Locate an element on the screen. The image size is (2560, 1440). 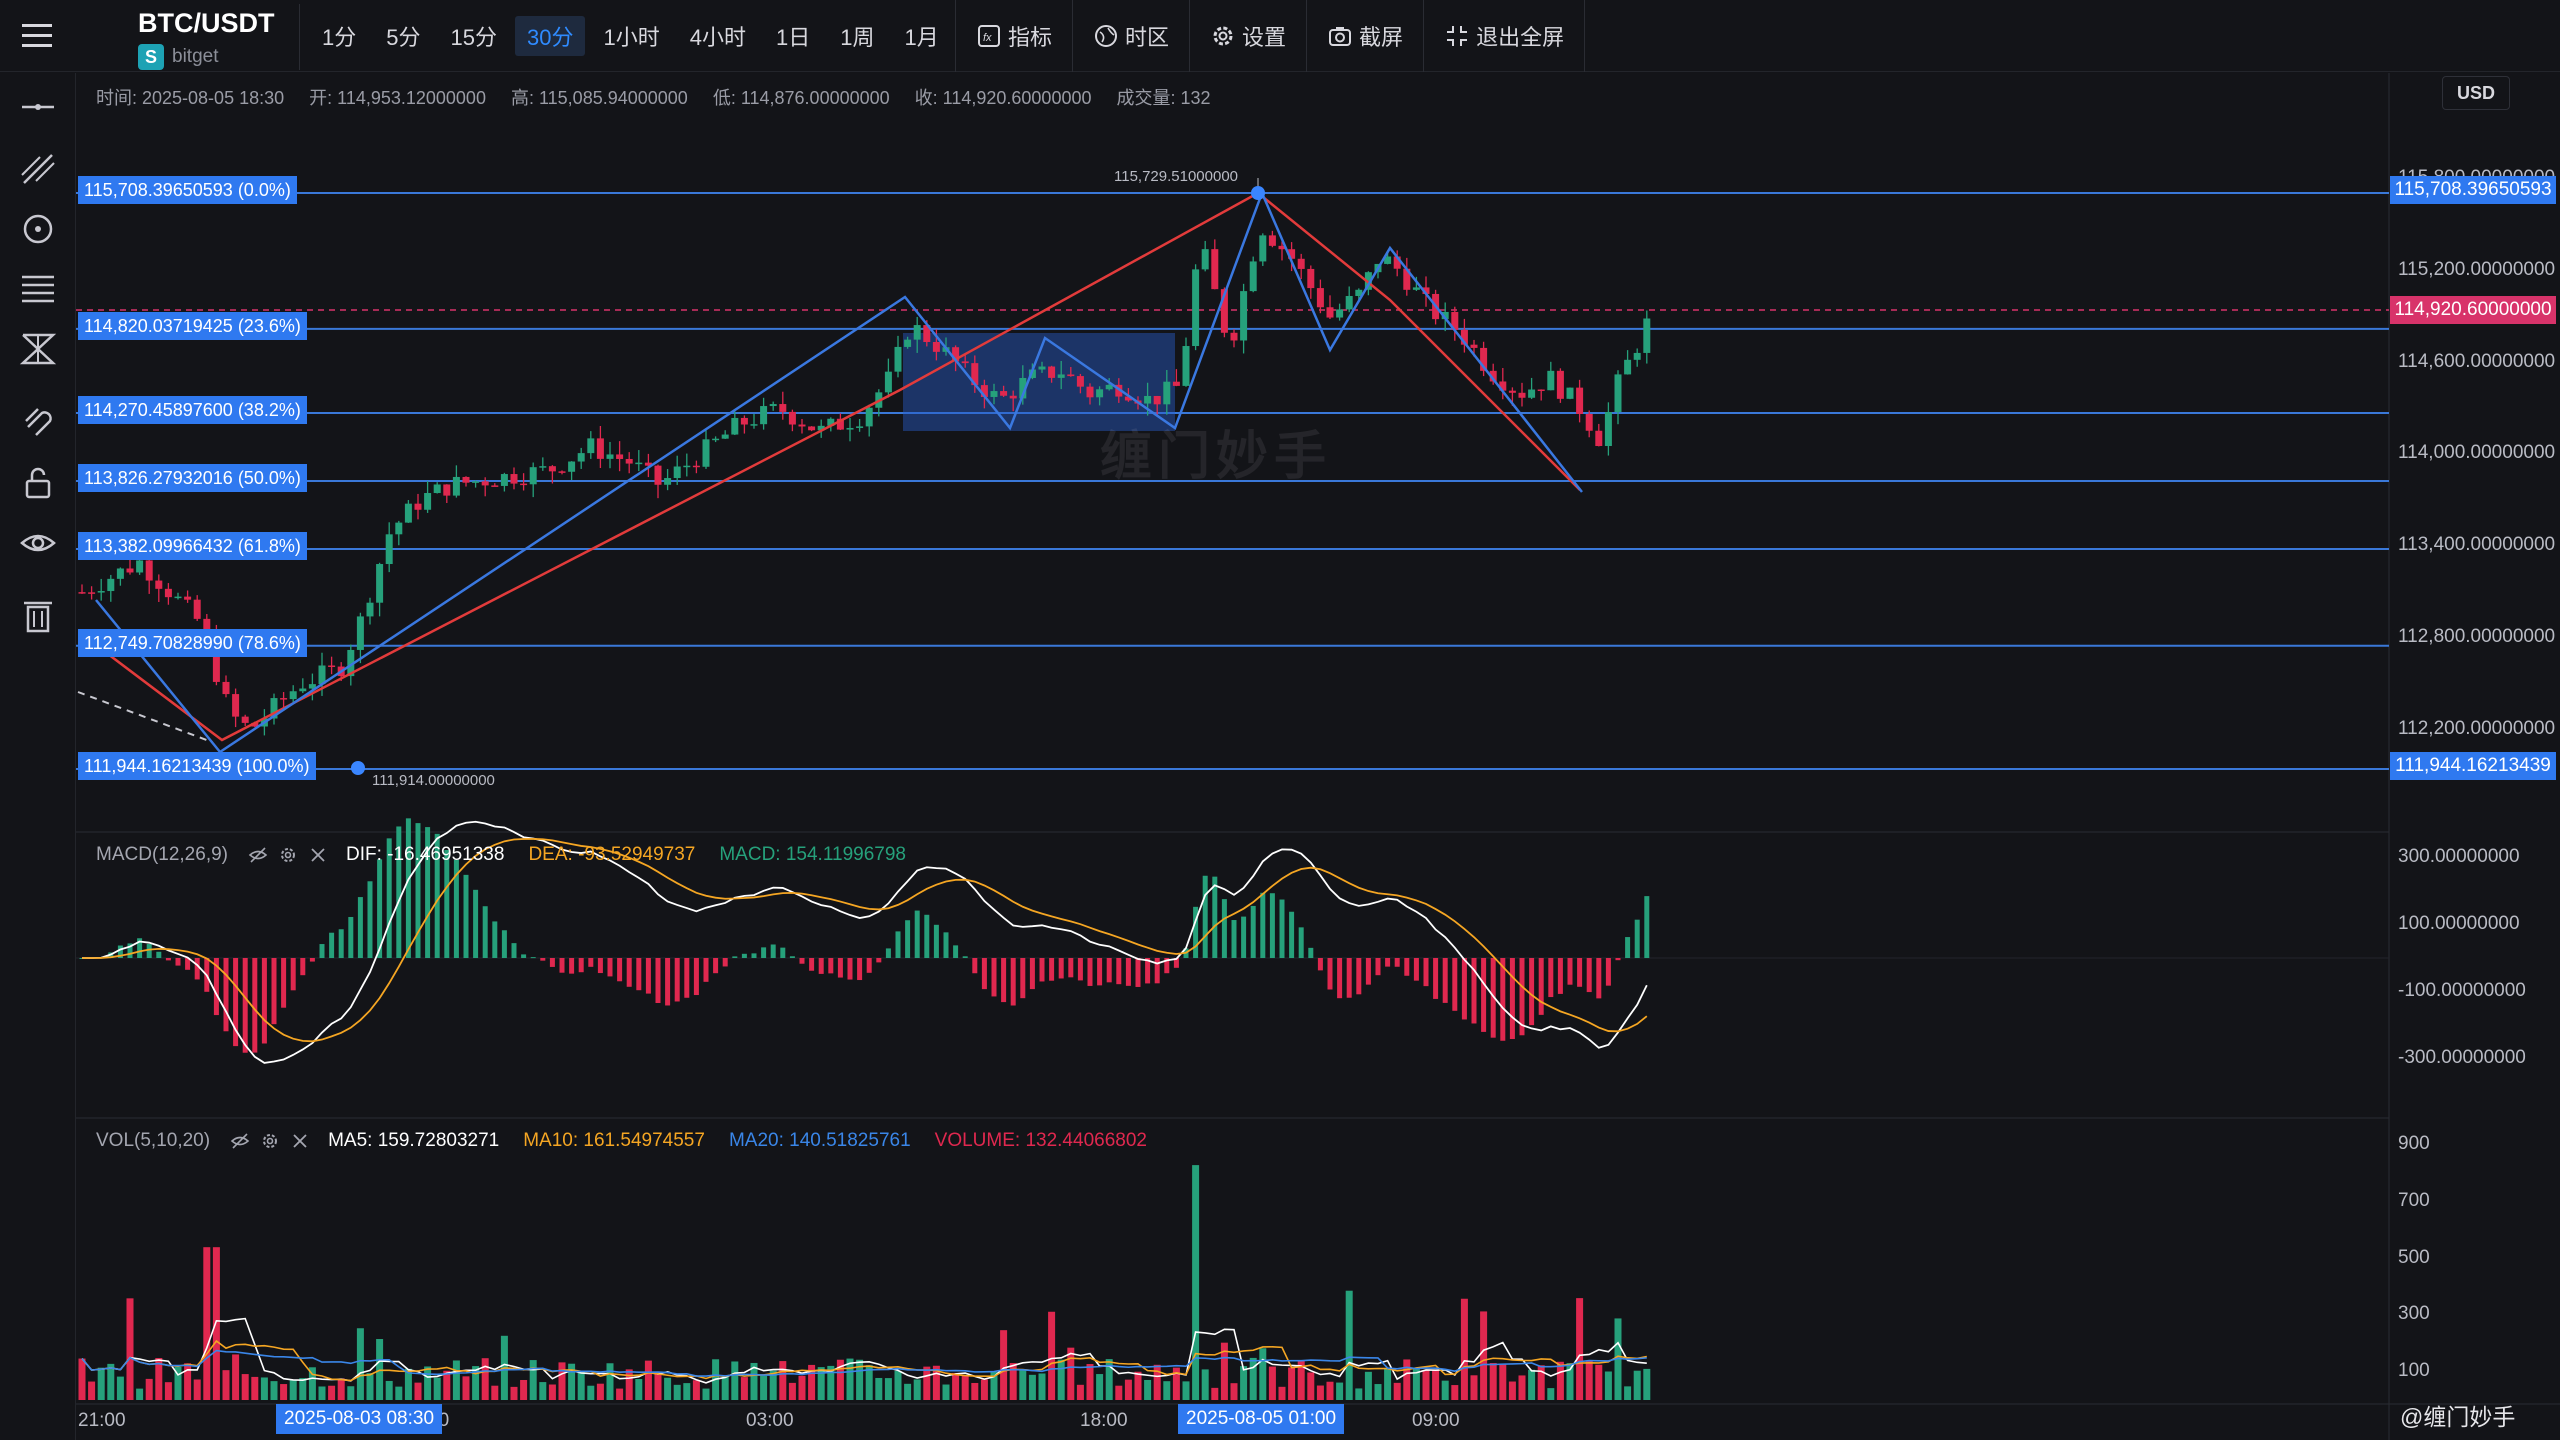
tool-settings-button: 设置 is located at coordinates (1247, 36).